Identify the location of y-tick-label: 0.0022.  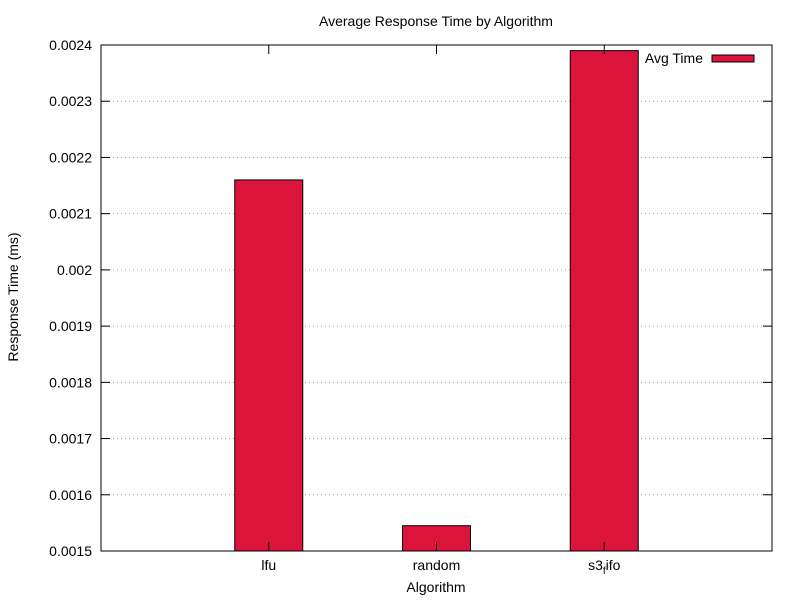
(70, 157).